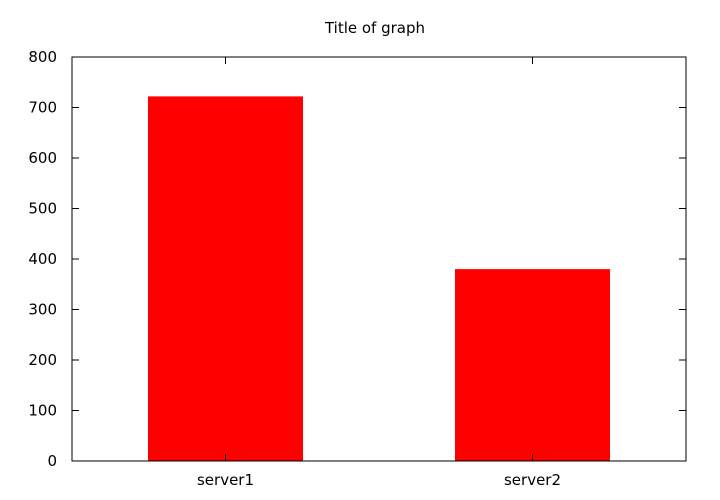  I want to click on y-tick-label: 100, so click(42, 411).